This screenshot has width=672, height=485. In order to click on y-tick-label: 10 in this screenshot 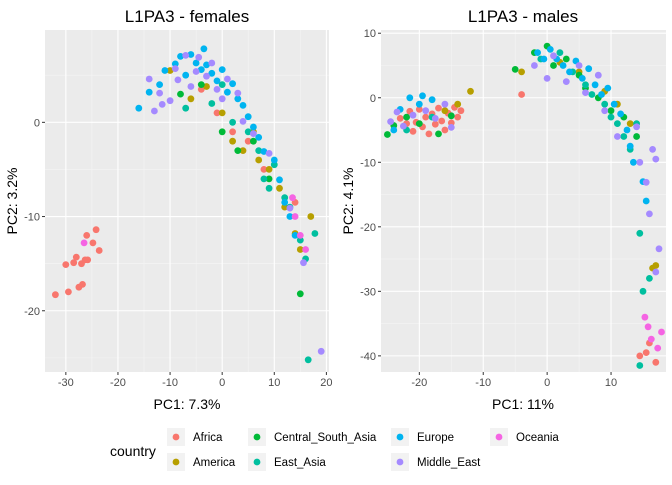, I will do `click(370, 34)`.